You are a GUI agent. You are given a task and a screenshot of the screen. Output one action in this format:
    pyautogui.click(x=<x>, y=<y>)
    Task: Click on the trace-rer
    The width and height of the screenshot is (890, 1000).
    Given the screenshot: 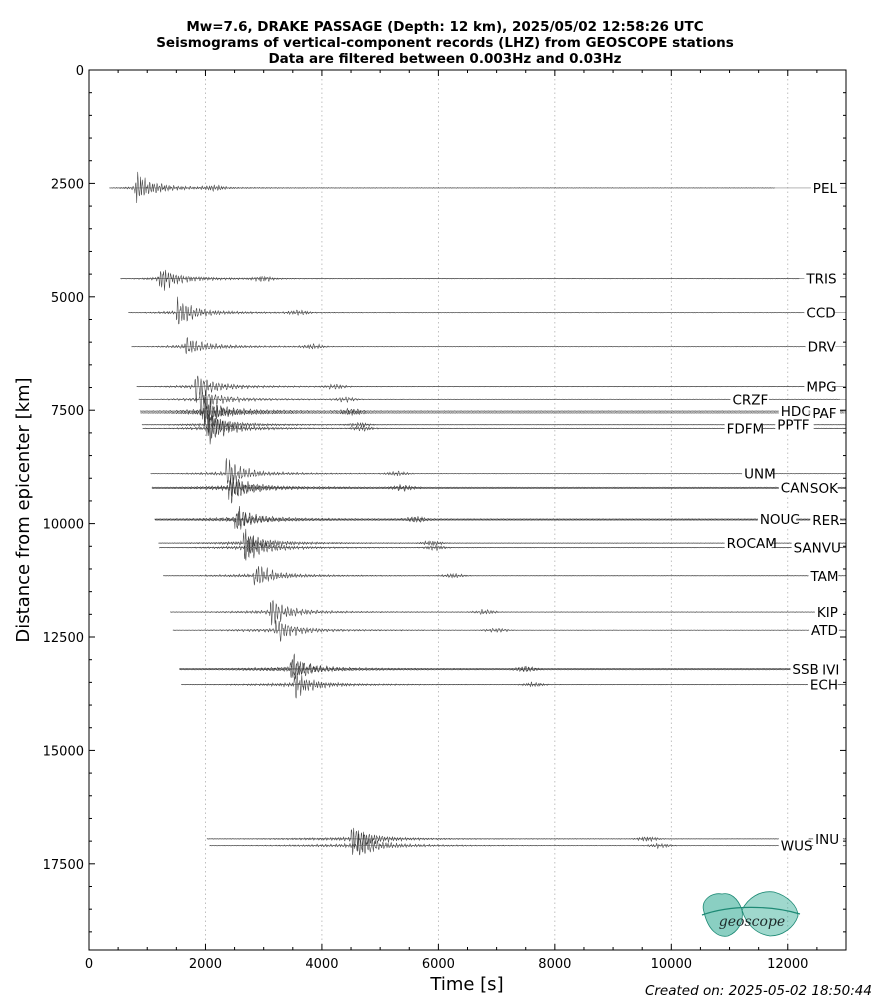 What is the action you would take?
    pyautogui.click(x=500, y=520)
    